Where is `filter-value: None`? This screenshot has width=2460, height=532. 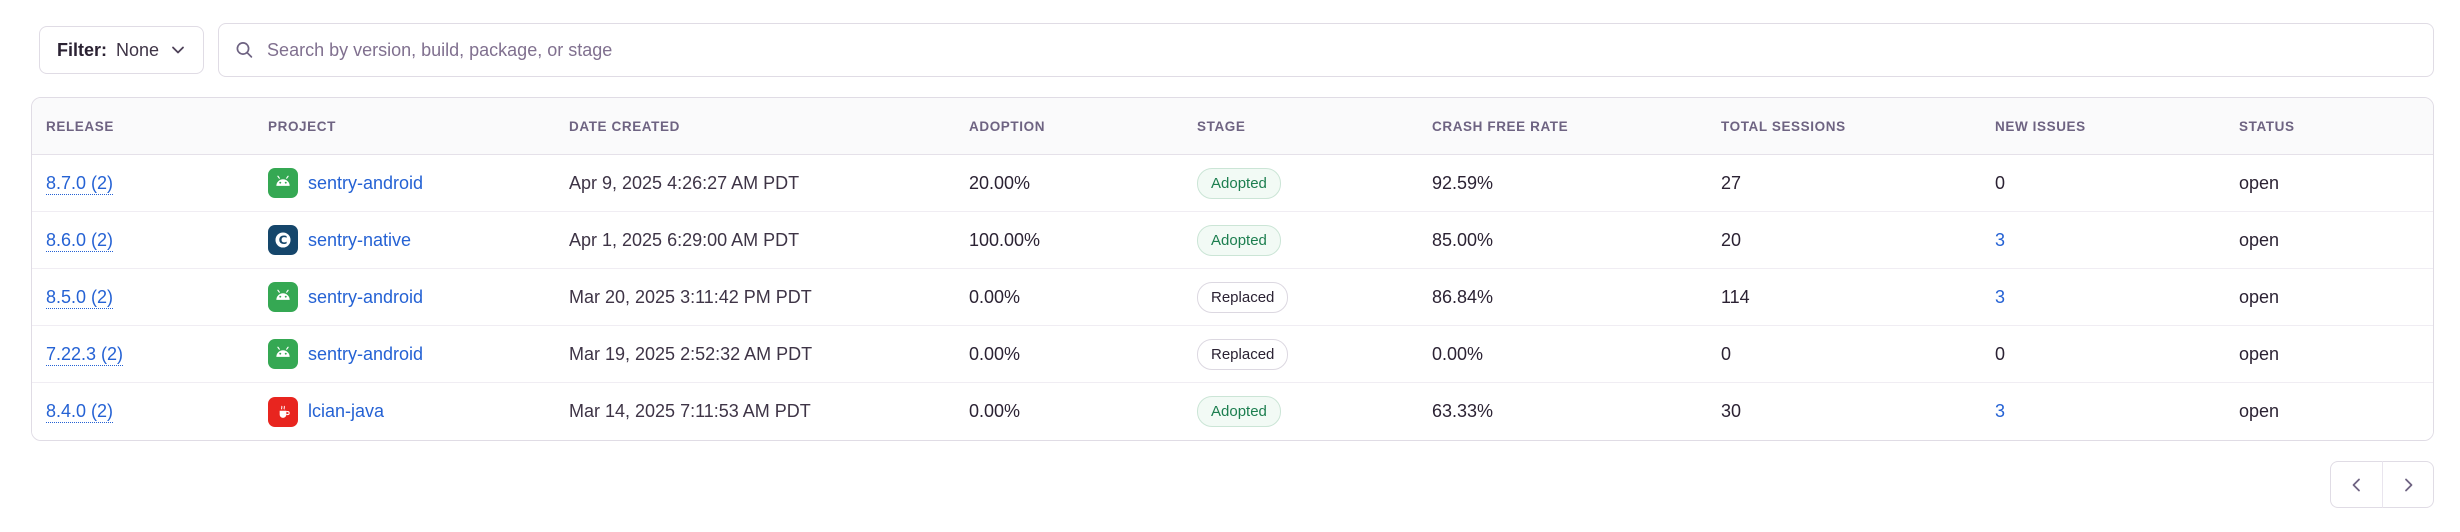
filter-value: None is located at coordinates (138, 49).